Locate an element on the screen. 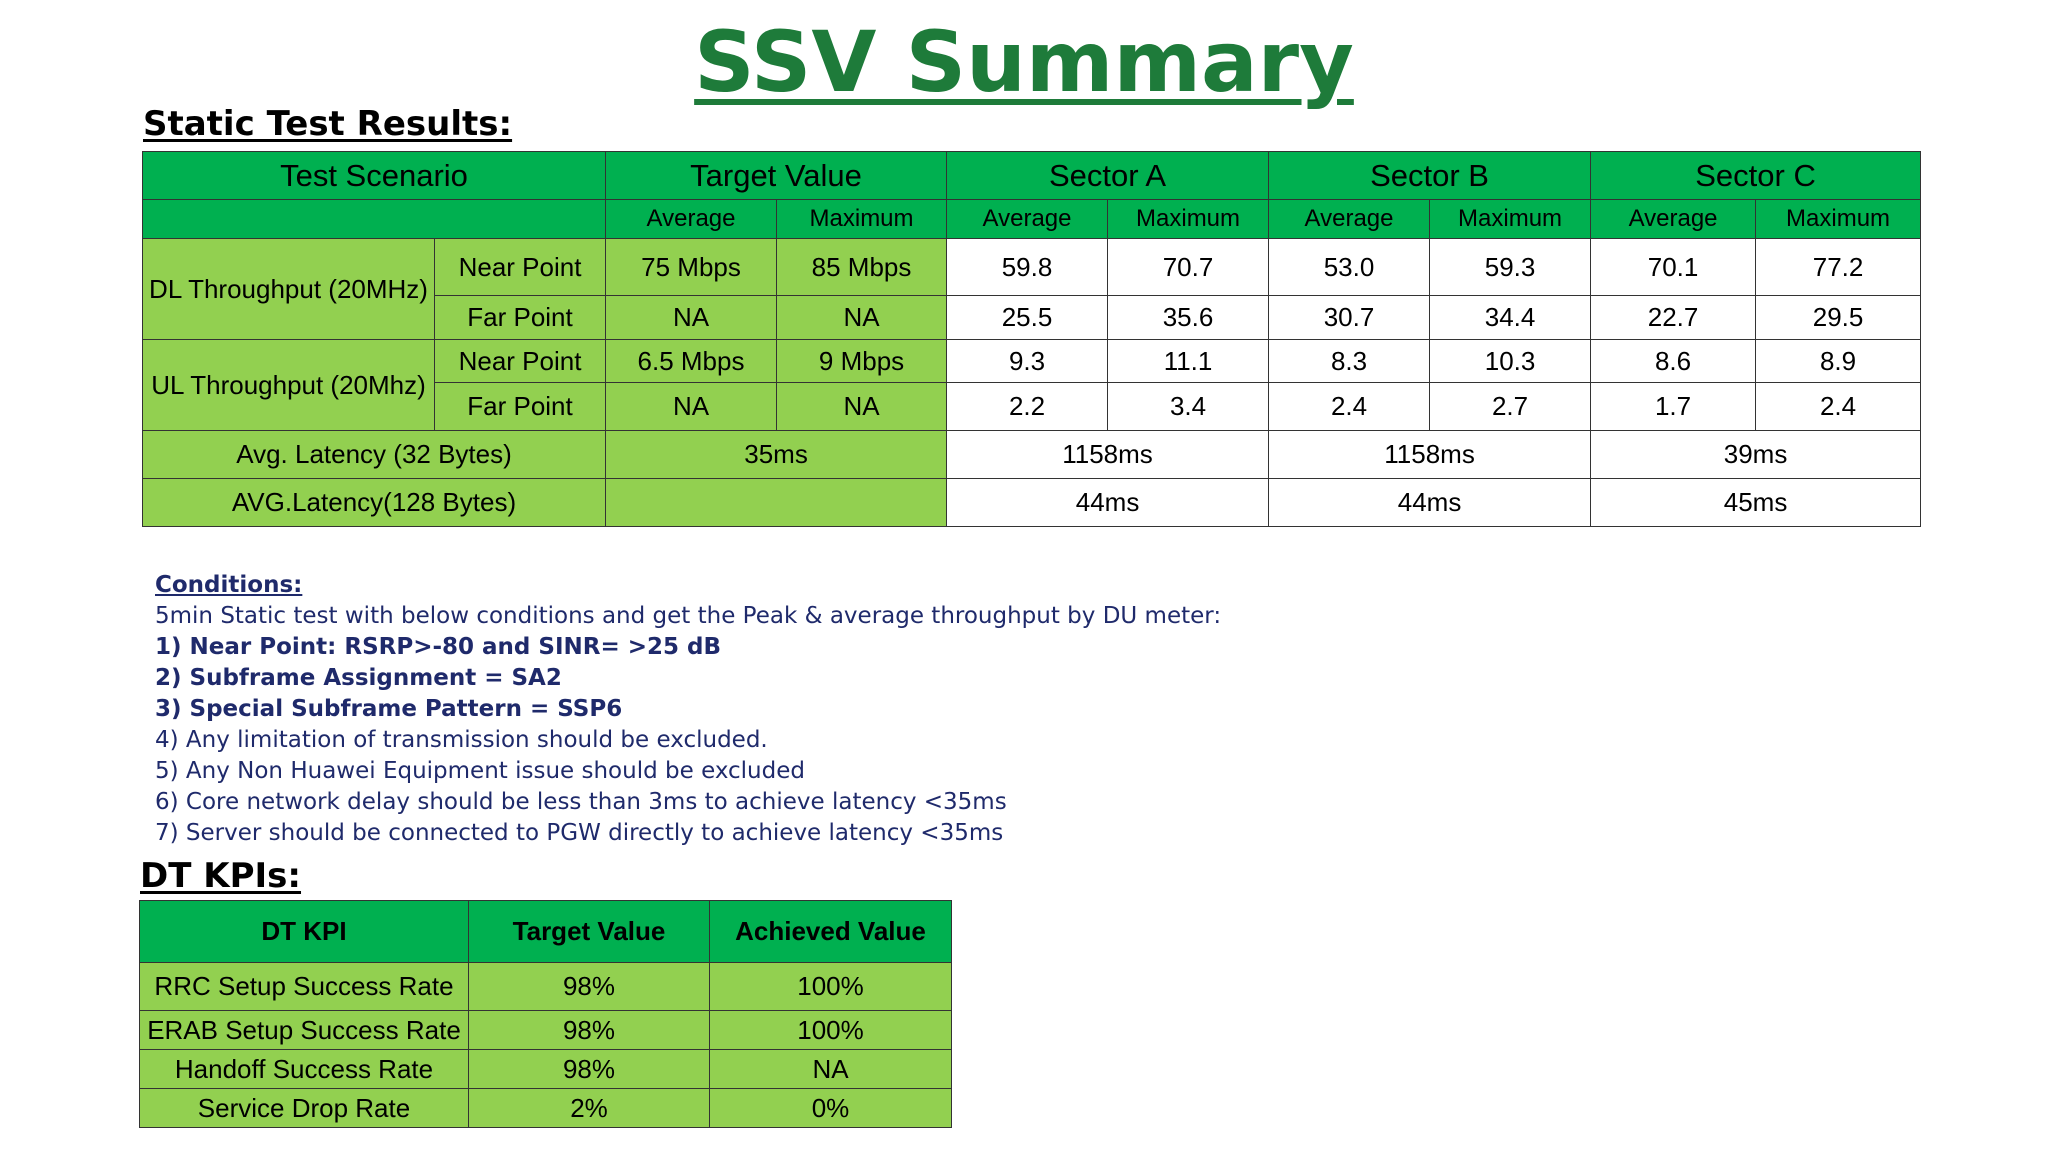 The height and width of the screenshot is (1152, 2048). header-sector-a: Sector A is located at coordinates (1108, 175).